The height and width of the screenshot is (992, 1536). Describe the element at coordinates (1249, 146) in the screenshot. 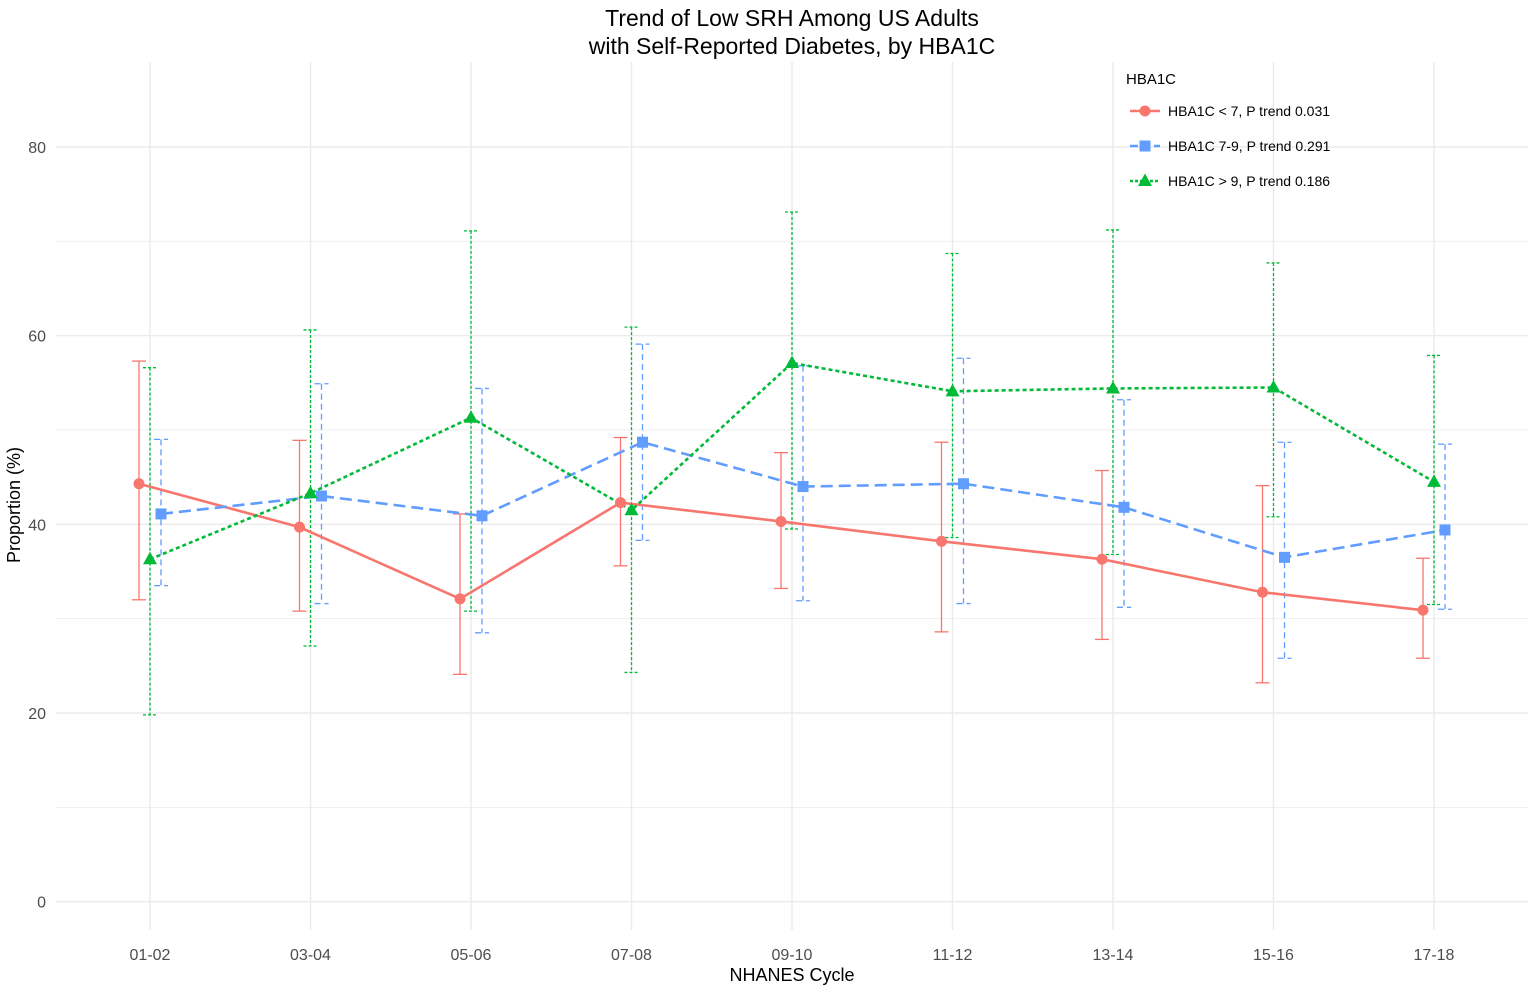

I see `legend-label: HBA1C 7-9, P trend 0.291` at that location.